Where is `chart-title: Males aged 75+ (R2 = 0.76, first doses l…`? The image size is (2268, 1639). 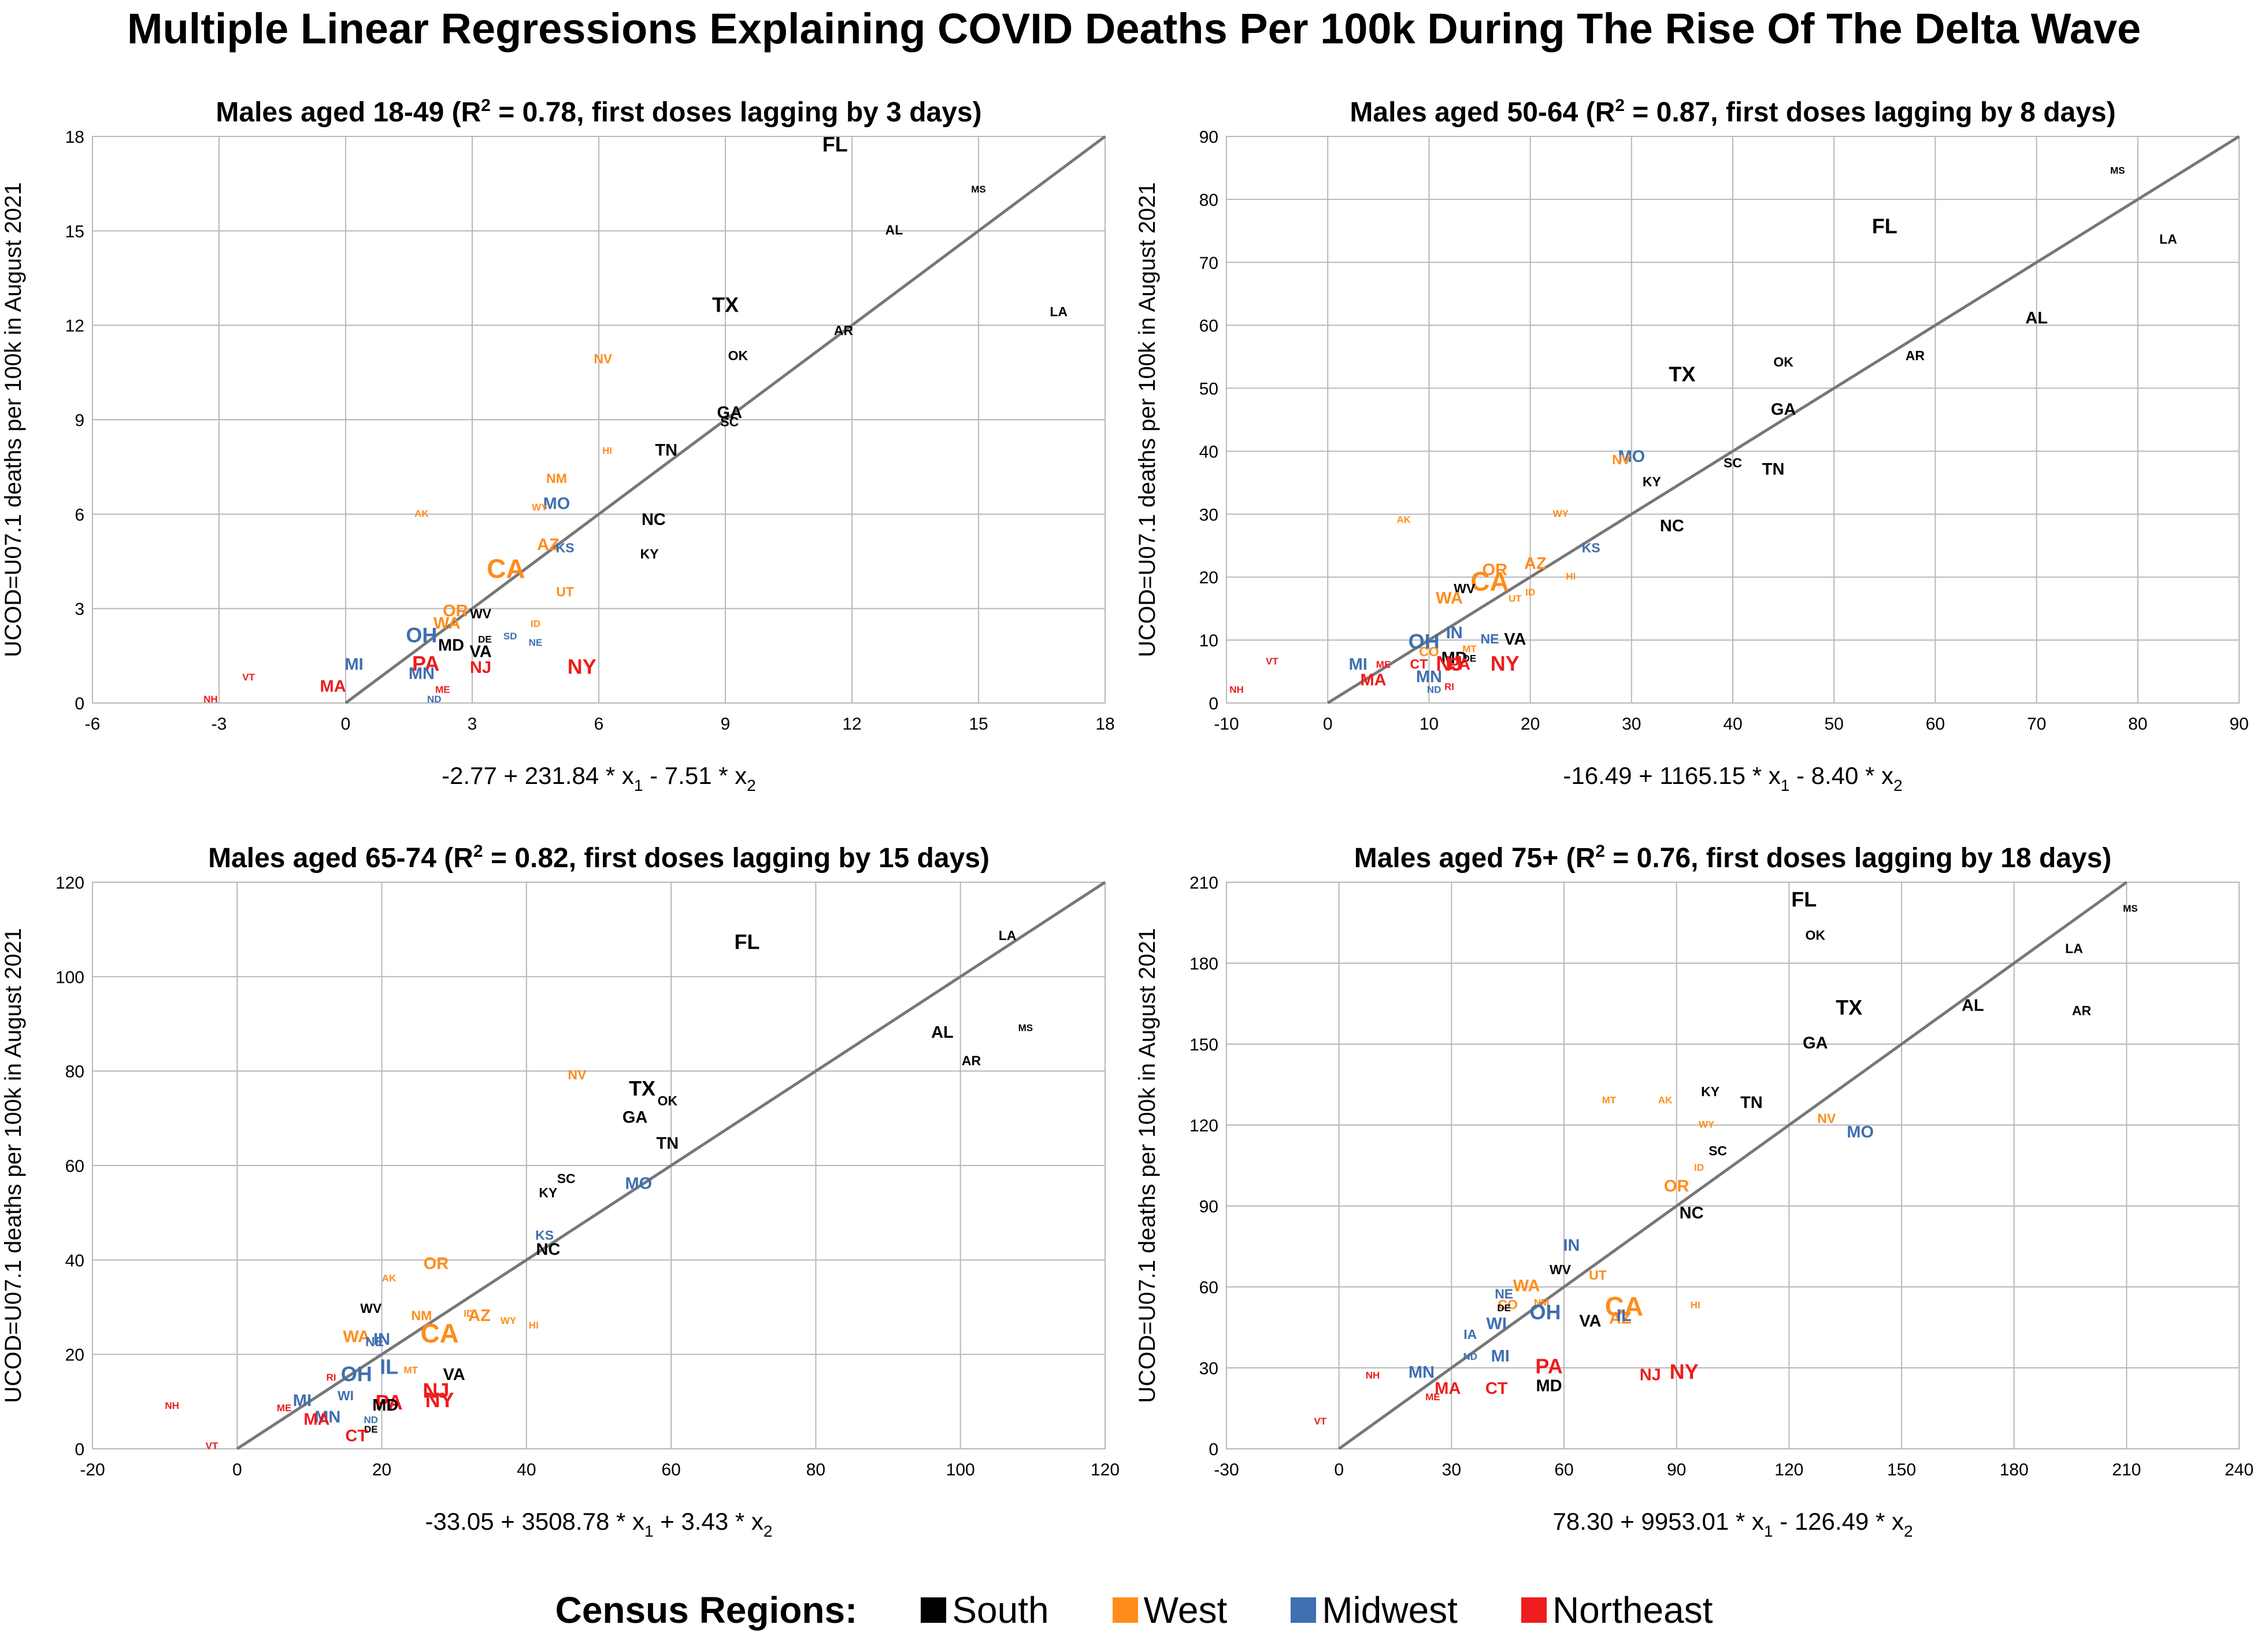
chart-title: Males aged 75+ (R2 = 0.76, first doses l… is located at coordinates (1733, 858).